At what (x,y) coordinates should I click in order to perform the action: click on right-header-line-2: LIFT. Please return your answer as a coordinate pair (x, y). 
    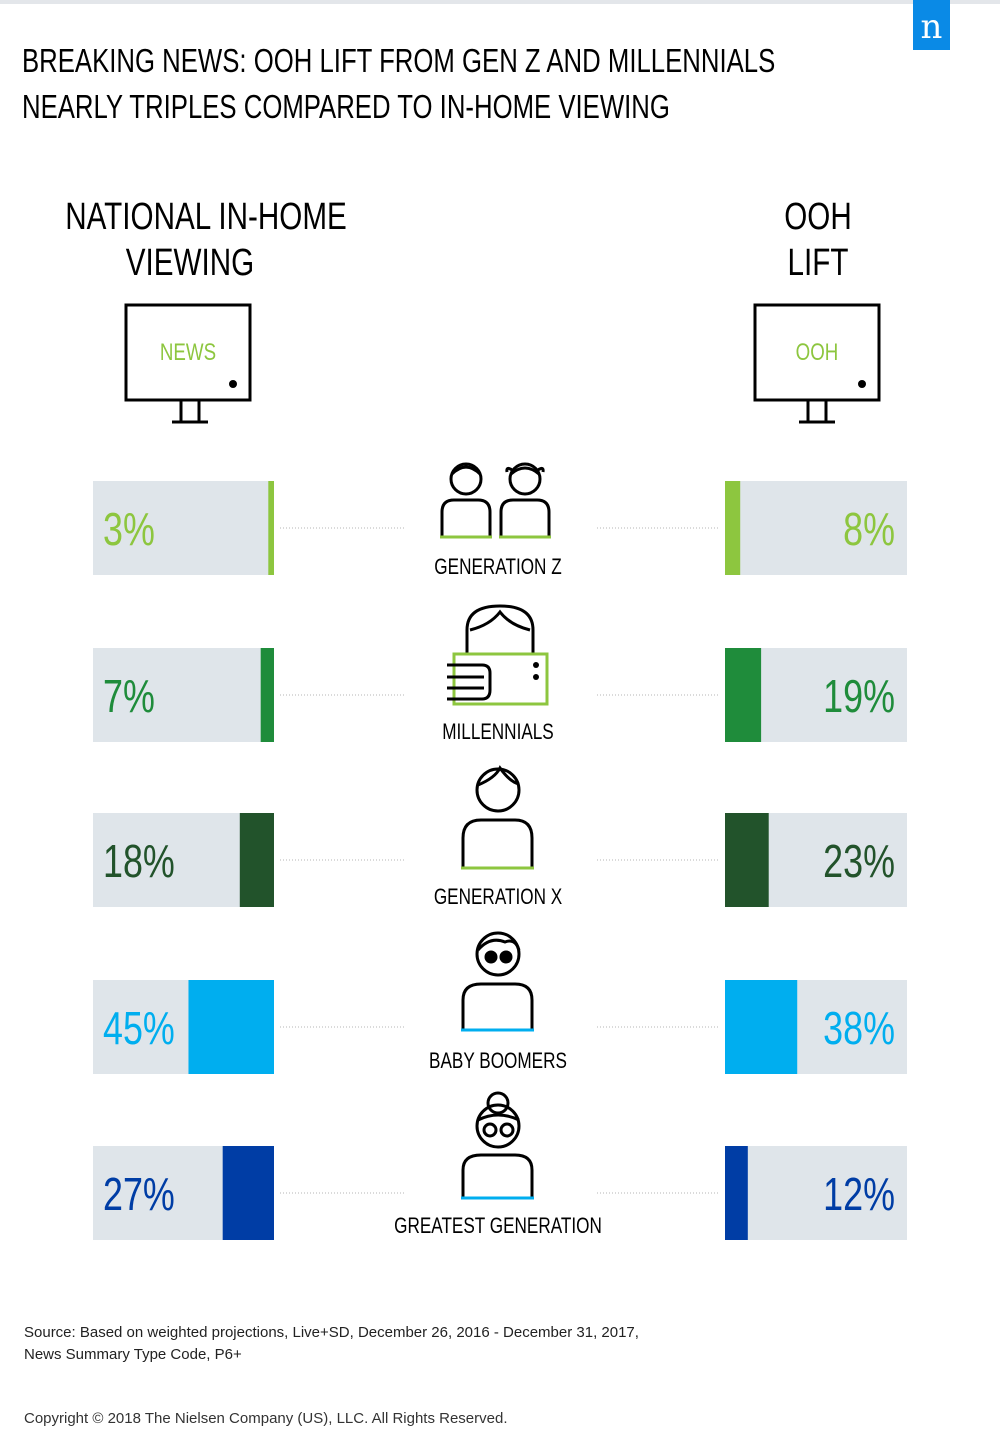
    Looking at the image, I should click on (818, 263).